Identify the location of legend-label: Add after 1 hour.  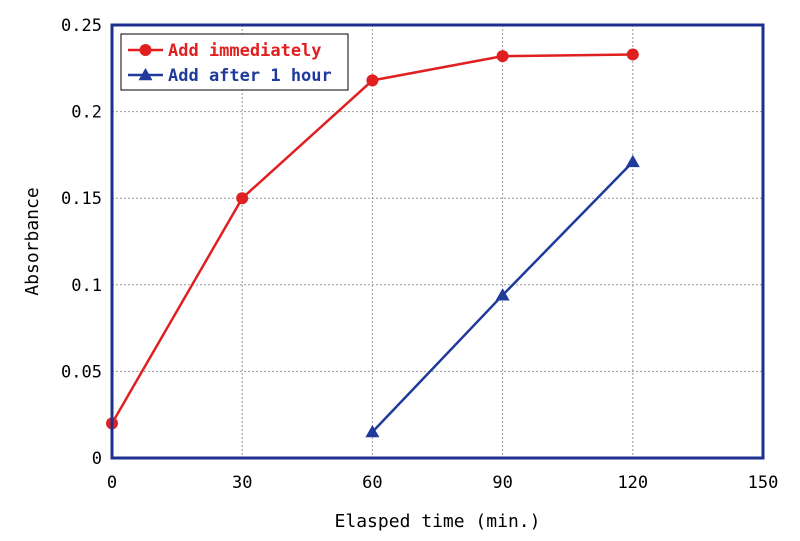
(250, 76).